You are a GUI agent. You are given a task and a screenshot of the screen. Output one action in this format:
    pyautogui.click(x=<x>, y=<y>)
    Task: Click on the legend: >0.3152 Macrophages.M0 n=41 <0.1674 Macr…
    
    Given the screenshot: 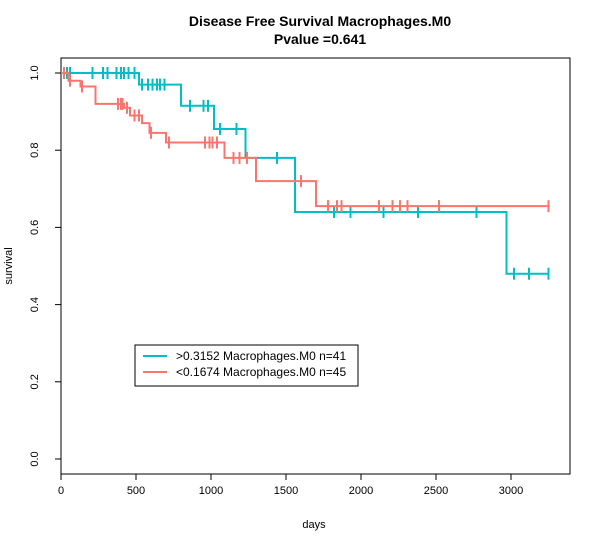 What is the action you would take?
    pyautogui.click(x=246, y=365)
    